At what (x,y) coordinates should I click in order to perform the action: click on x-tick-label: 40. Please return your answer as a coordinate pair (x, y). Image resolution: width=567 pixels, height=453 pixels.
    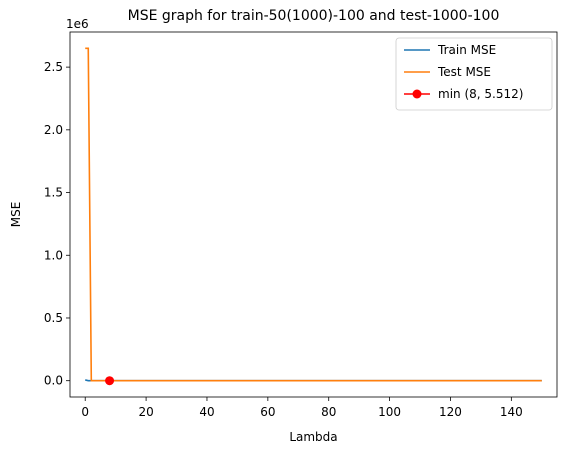
    Looking at the image, I should click on (206, 412).